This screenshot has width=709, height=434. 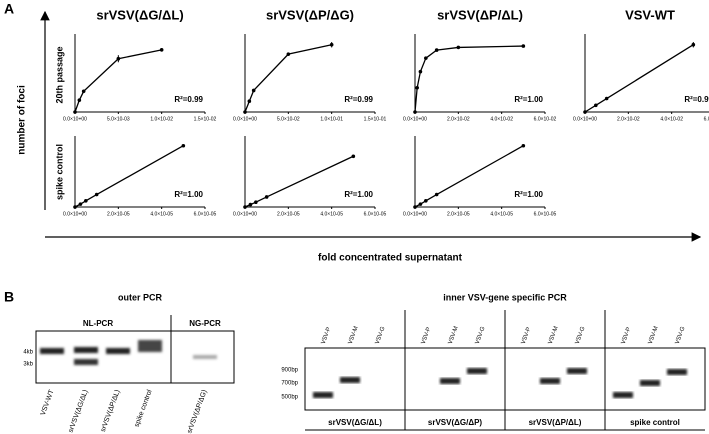 What do you see at coordinates (48, 402) in the screenshot?
I see `lane-label: VSV-WT` at bounding box center [48, 402].